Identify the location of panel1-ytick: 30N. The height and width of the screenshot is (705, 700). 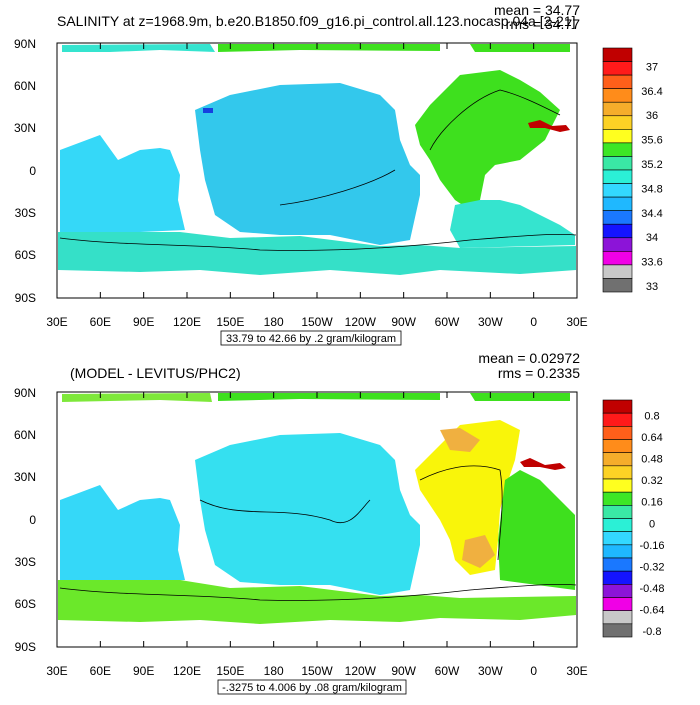
(25, 128).